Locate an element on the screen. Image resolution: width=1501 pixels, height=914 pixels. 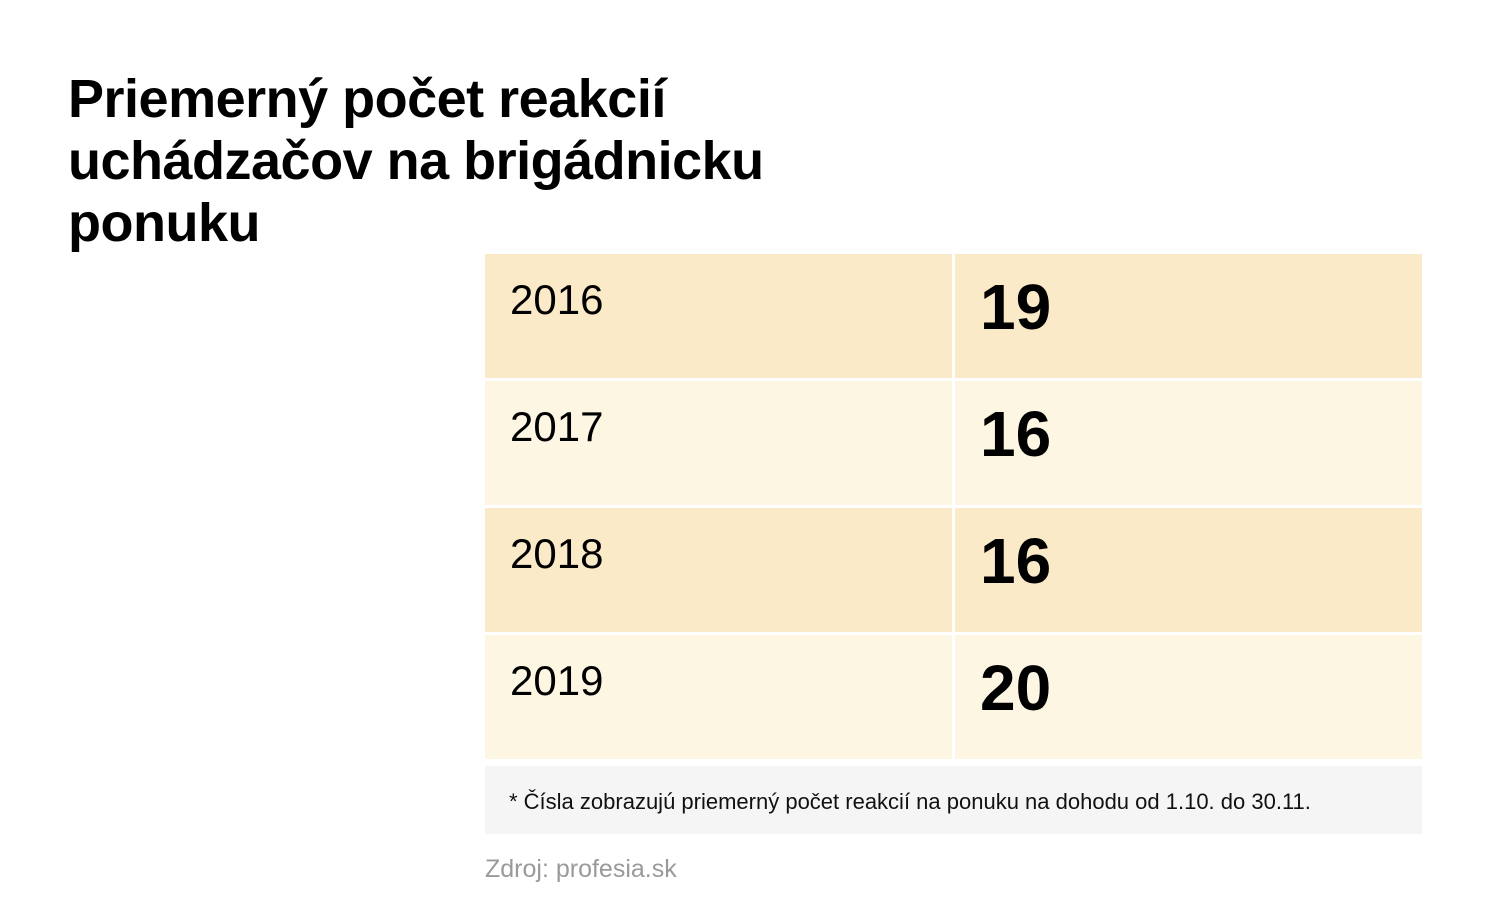
table-row: 2018 16 is located at coordinates (953, 570).